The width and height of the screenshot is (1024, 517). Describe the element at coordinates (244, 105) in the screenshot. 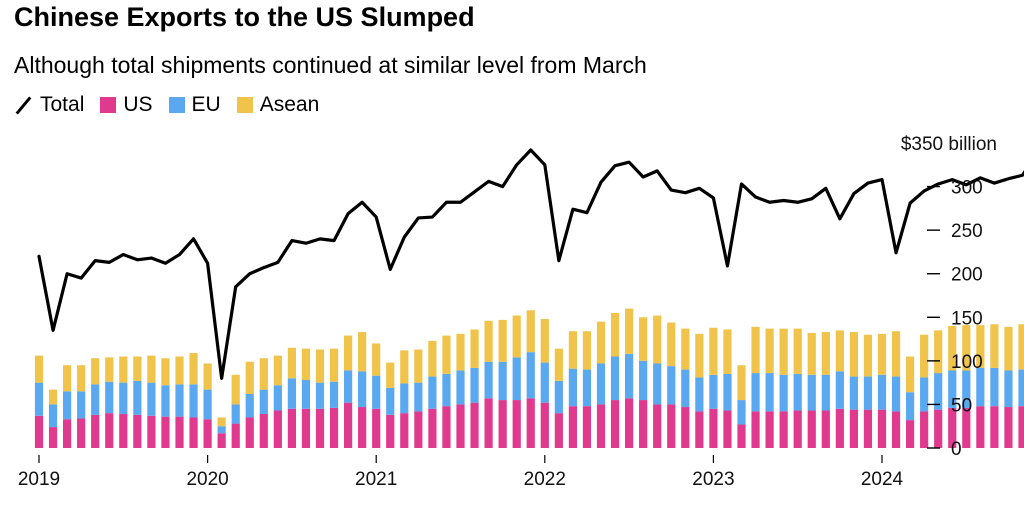

I see `swatch-asean` at that location.